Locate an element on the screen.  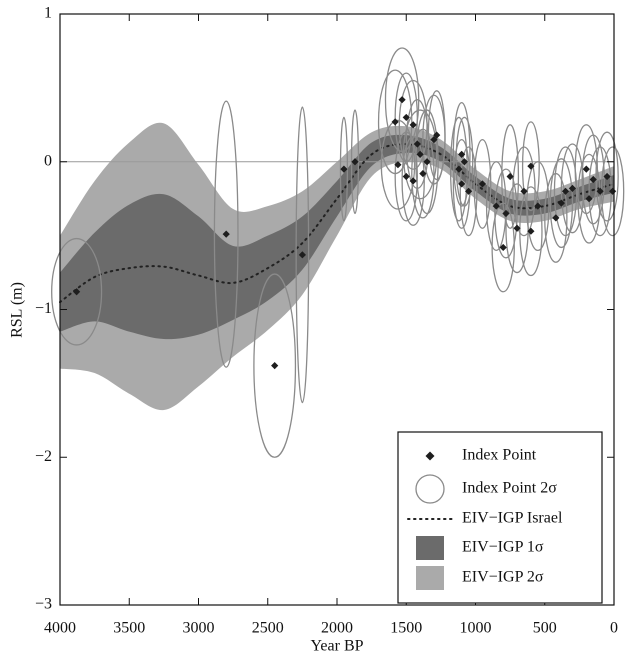
y-axis-label: RSL (m) is located at coordinates (17, 310).